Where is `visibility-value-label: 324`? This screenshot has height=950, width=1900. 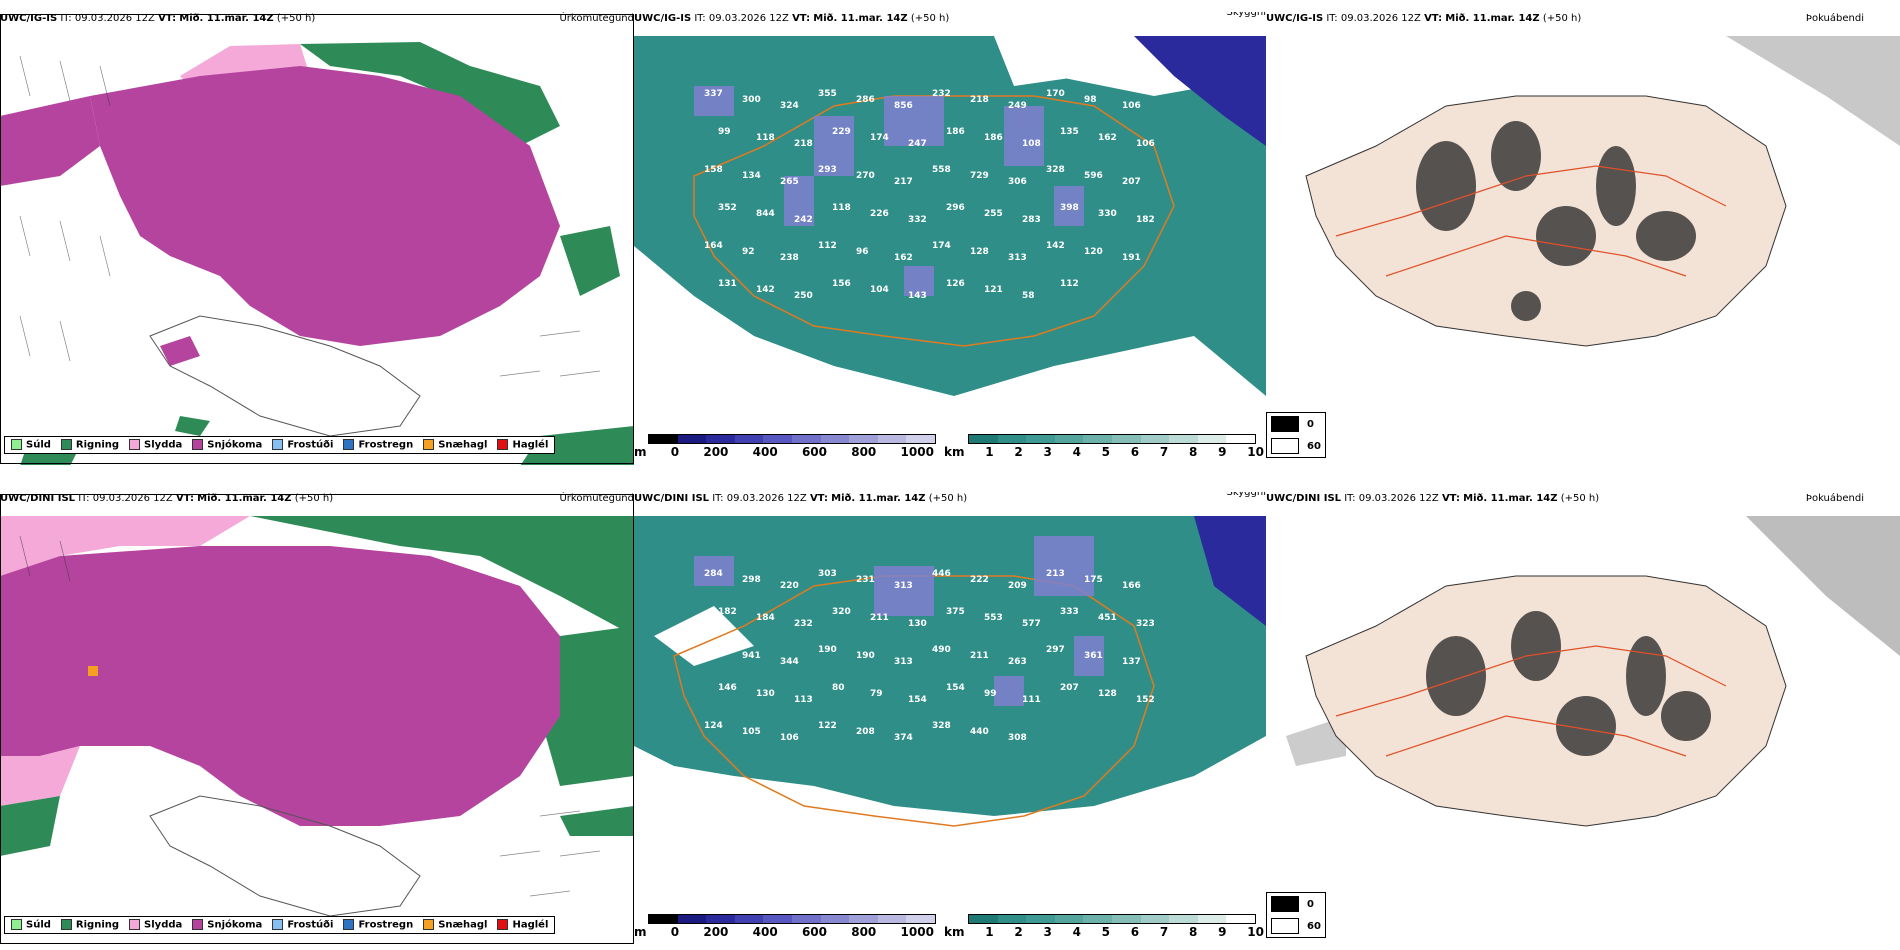 visibility-value-label: 324 is located at coordinates (789, 106).